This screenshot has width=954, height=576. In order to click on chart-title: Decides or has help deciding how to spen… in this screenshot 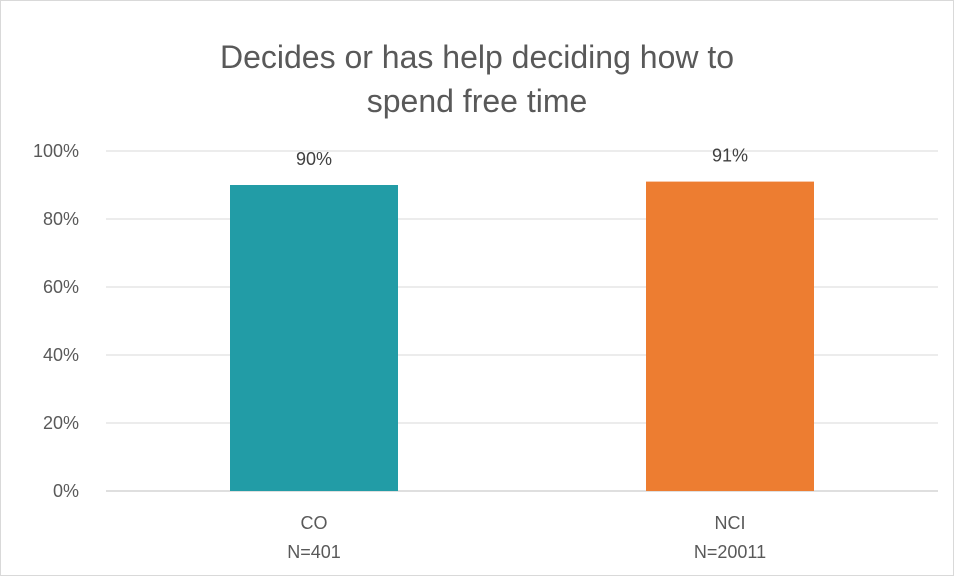, I will do `click(477, 79)`.